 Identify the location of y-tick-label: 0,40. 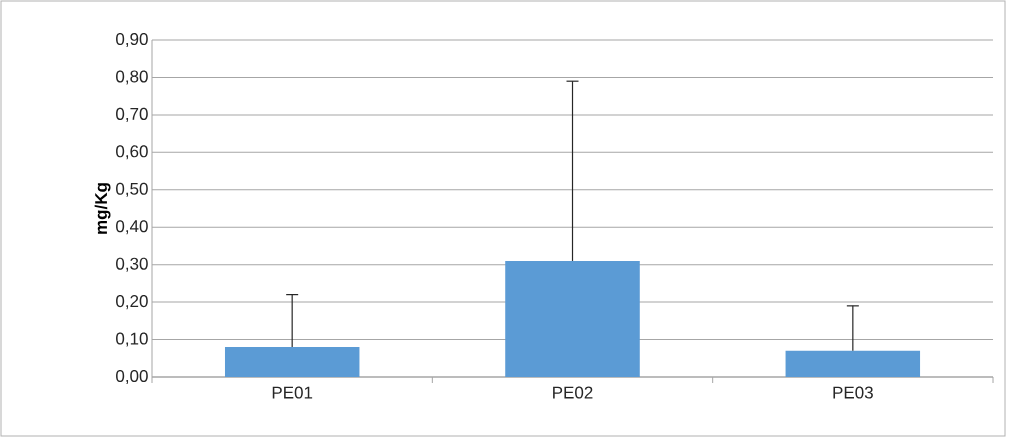
(132, 227).